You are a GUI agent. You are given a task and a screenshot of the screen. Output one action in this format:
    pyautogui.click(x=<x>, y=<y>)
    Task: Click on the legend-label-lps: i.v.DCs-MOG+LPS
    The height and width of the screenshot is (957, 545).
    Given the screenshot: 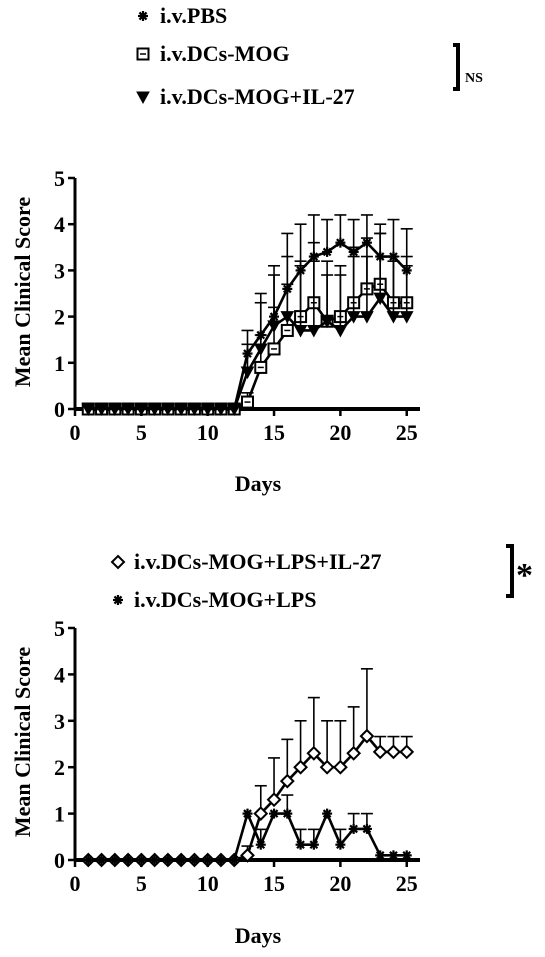 What is the action you would take?
    pyautogui.click(x=225, y=599)
    